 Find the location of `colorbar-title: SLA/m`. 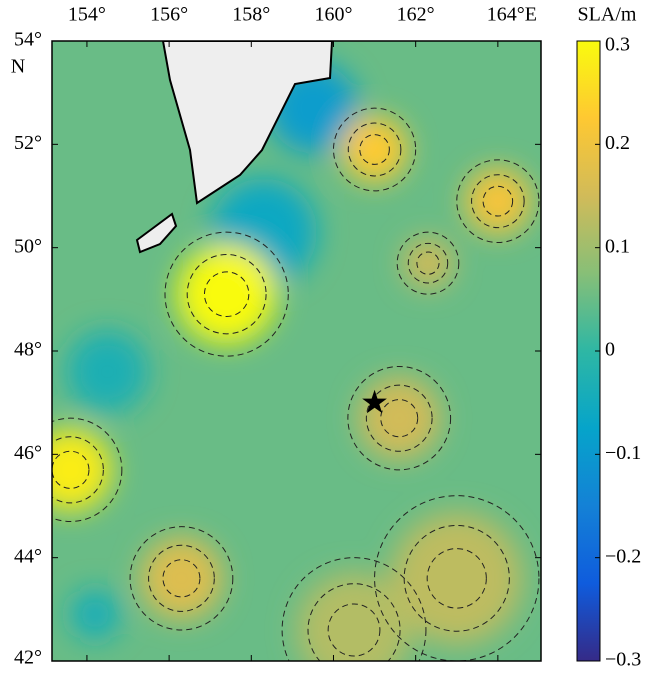

colorbar-title: SLA/m is located at coordinates (607, 15).